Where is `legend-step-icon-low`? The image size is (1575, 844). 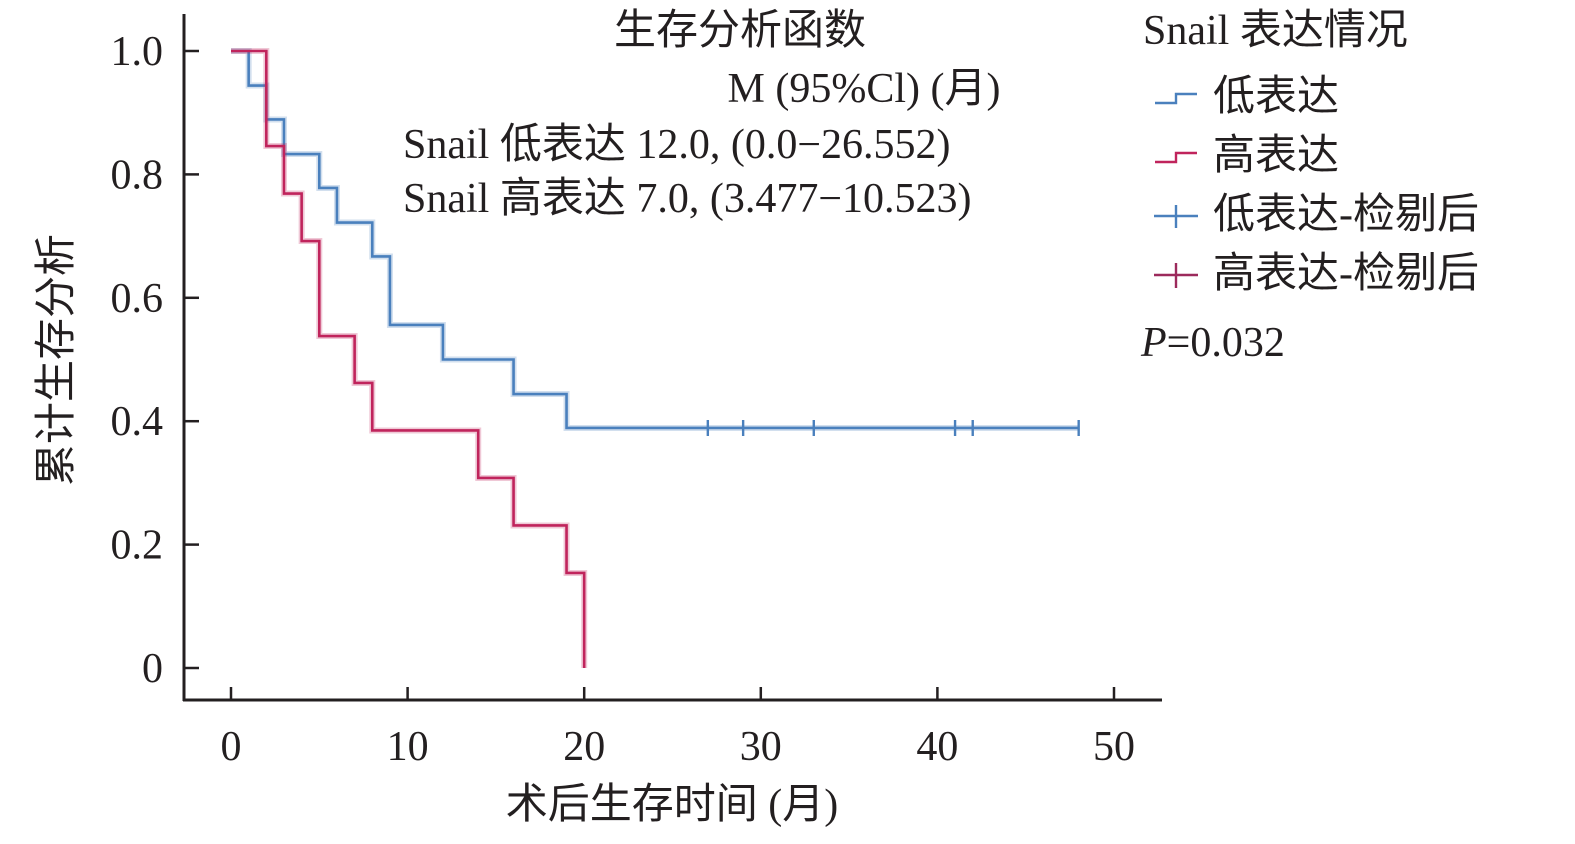 legend-step-icon-low is located at coordinates (1176, 98).